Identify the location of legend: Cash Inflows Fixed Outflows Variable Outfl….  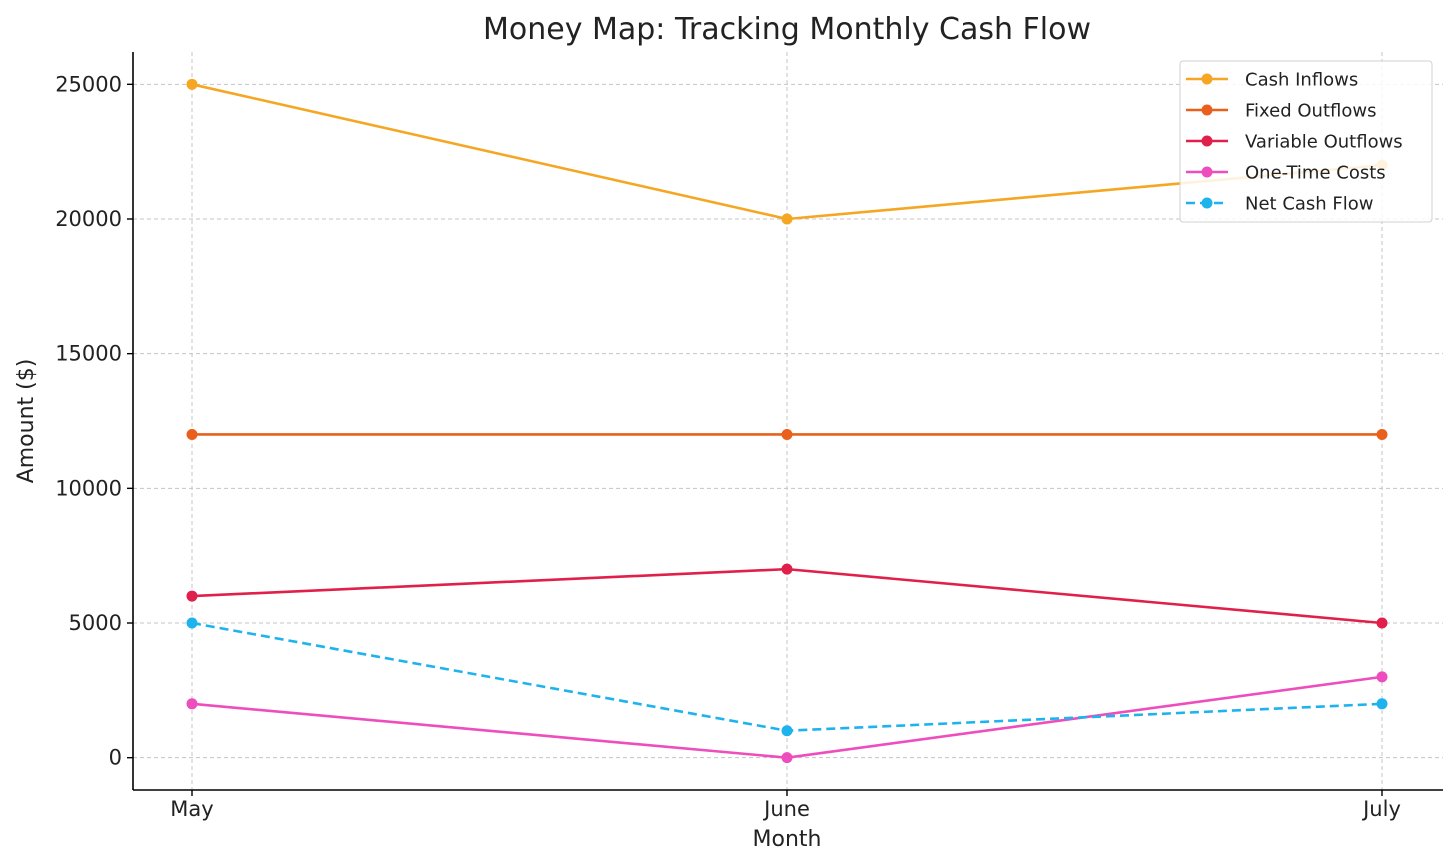
(1306, 141).